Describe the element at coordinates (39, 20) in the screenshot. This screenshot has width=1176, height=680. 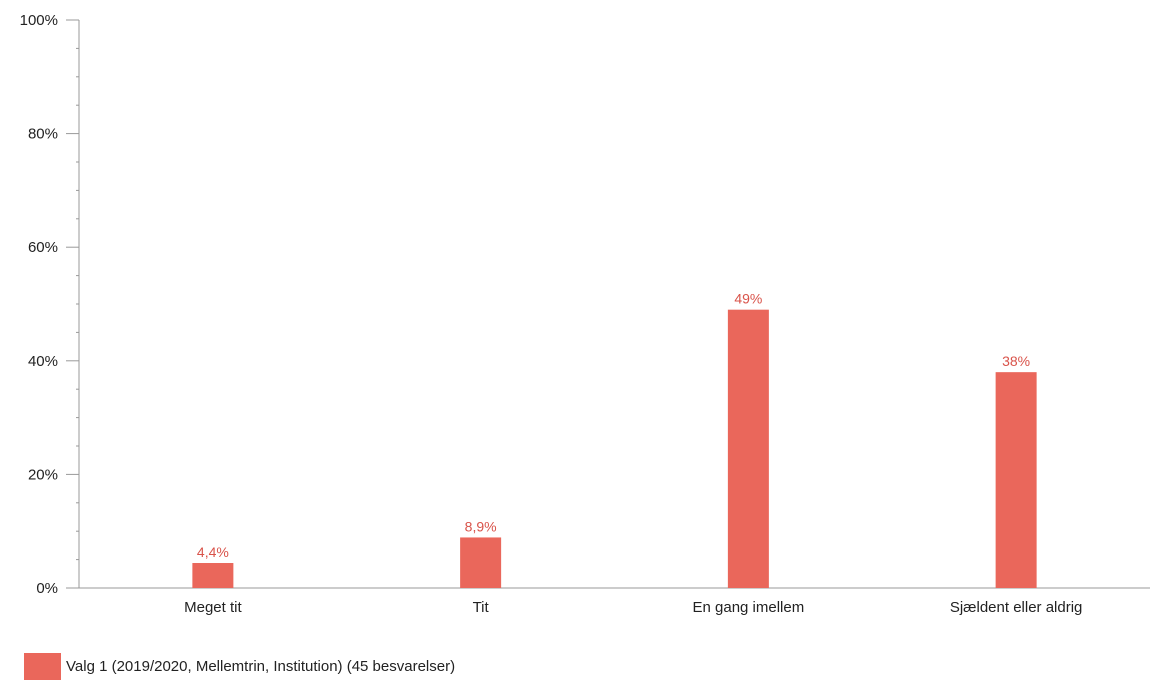
I see `y-tick-label: 100%` at that location.